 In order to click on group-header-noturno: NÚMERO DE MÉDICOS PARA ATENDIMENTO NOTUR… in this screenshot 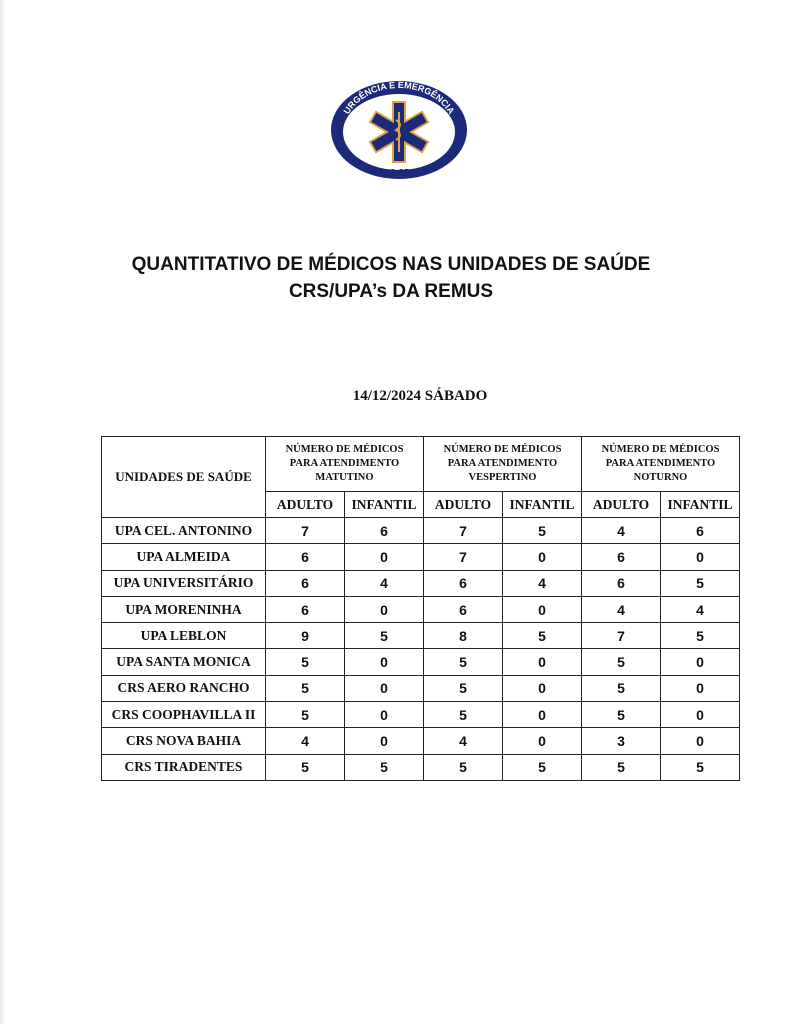, I will do `click(660, 464)`.